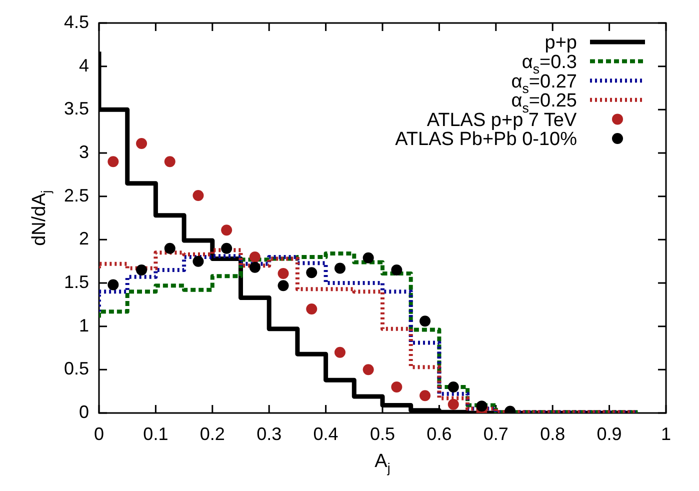  Describe the element at coordinates (41, 218) in the screenshot. I see `y-axis-title: dN/dAj` at that location.